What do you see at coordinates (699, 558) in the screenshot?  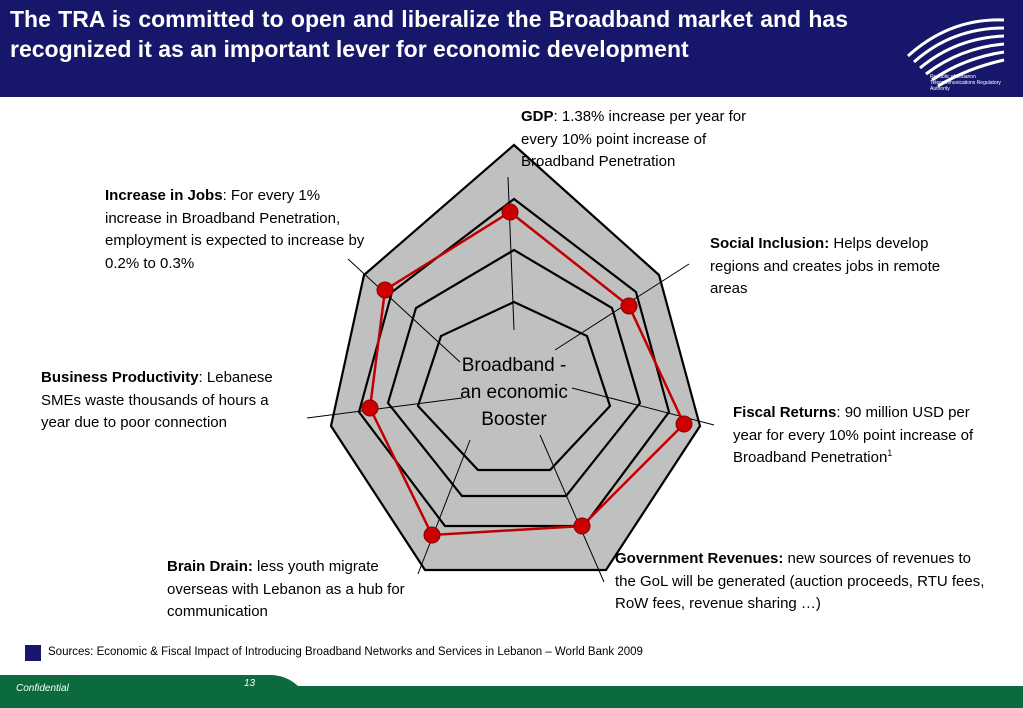 I see `label-gov-head: Government Revenues:` at bounding box center [699, 558].